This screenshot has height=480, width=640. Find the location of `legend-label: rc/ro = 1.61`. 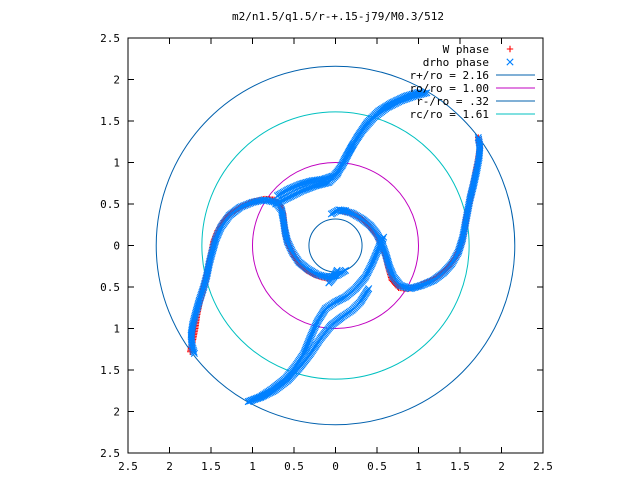

legend-label: rc/ro = 1.61 is located at coordinates (449, 114).